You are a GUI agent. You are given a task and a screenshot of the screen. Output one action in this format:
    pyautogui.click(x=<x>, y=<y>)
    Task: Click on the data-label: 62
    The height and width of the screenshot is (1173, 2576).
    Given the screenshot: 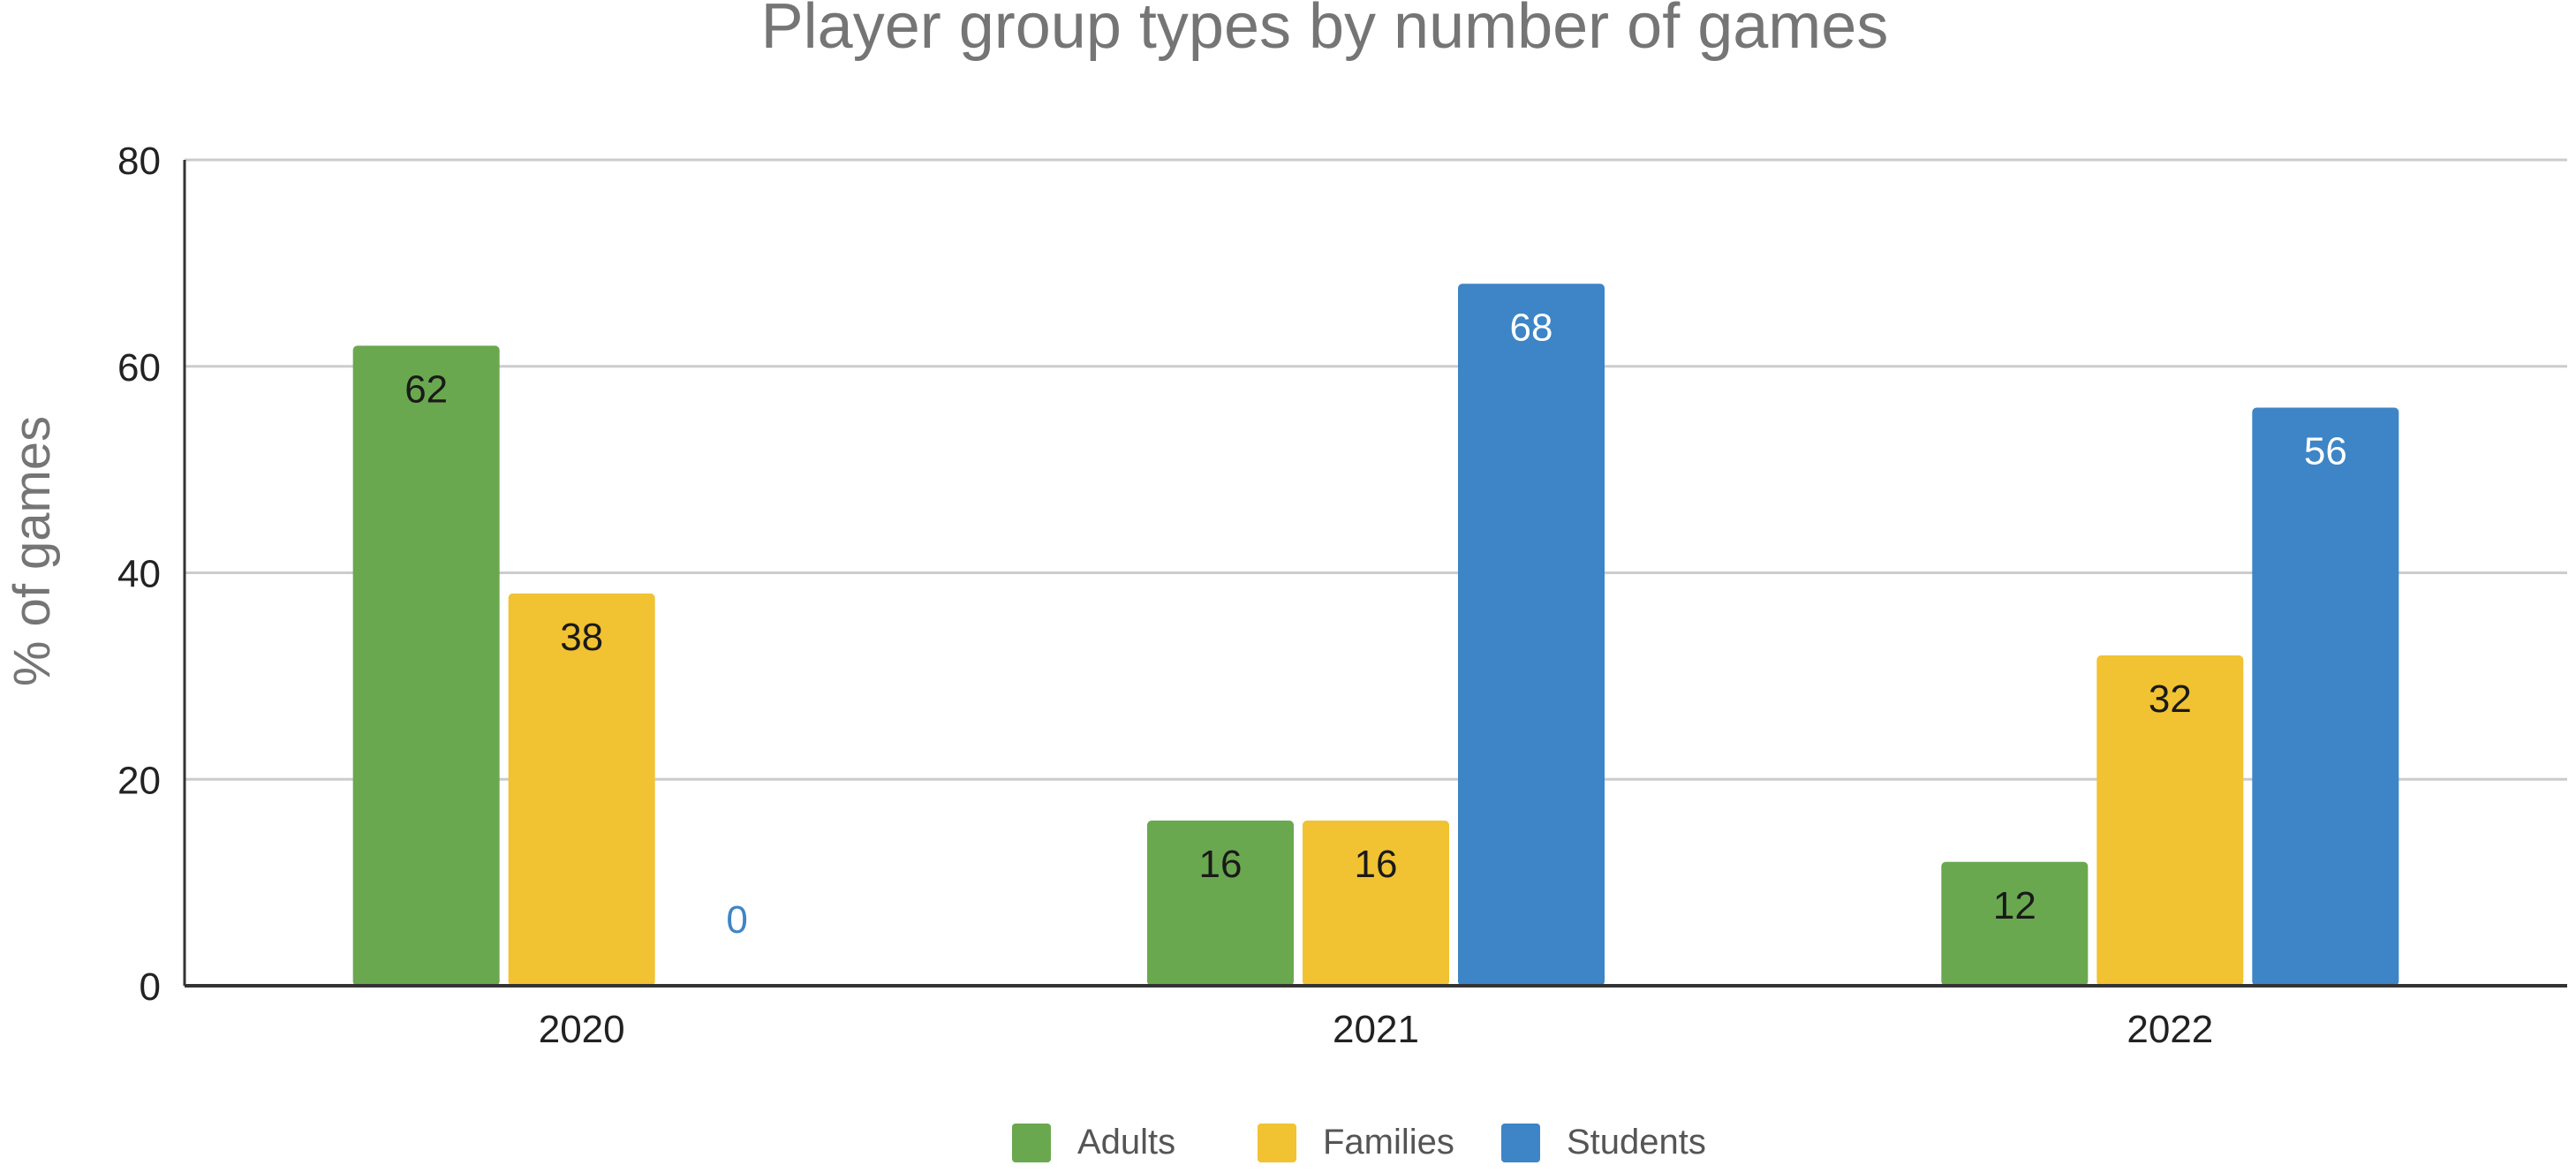 What is the action you would take?
    pyautogui.click(x=426, y=389)
    